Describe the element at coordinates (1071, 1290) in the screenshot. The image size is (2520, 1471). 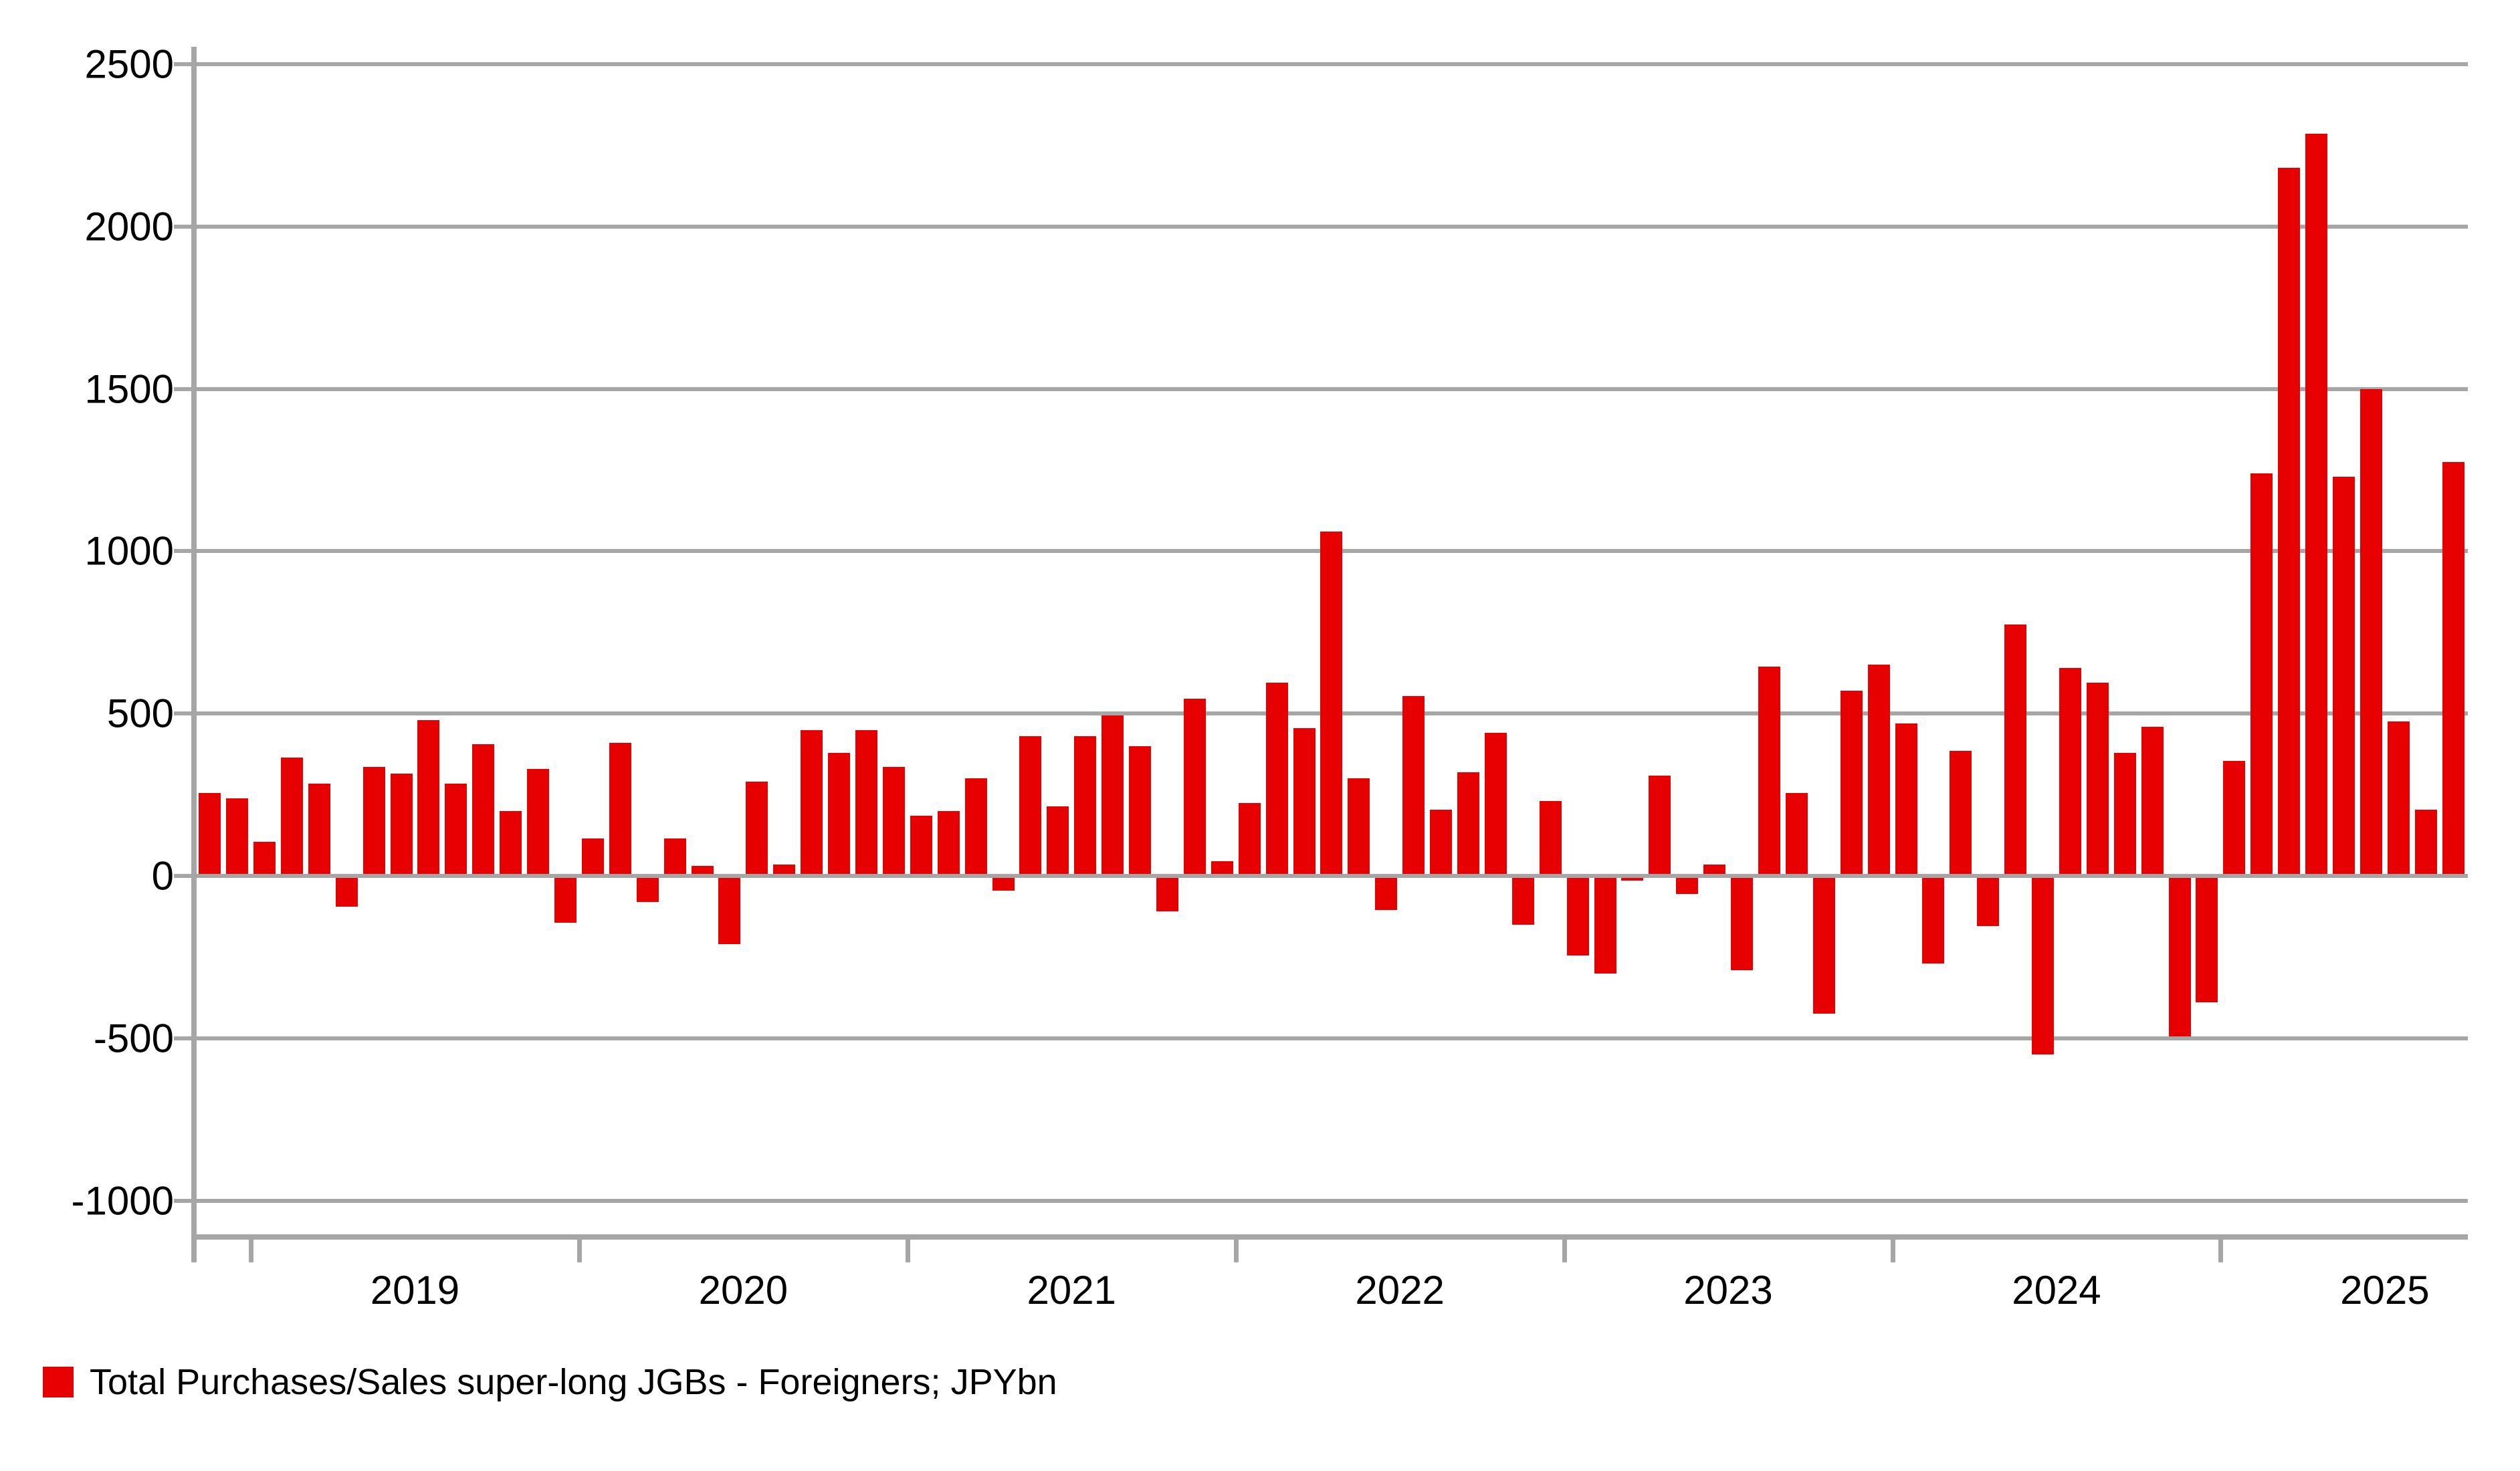
I see `x-year-label-2021: 2021` at that location.